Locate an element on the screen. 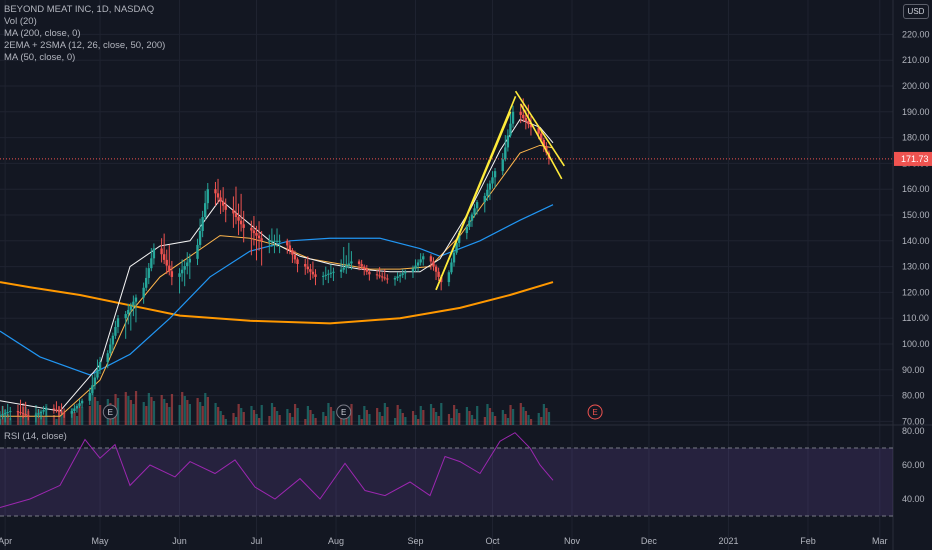 The width and height of the screenshot is (932, 550). legend-rsi: RSI (14, close) is located at coordinates (35, 436).